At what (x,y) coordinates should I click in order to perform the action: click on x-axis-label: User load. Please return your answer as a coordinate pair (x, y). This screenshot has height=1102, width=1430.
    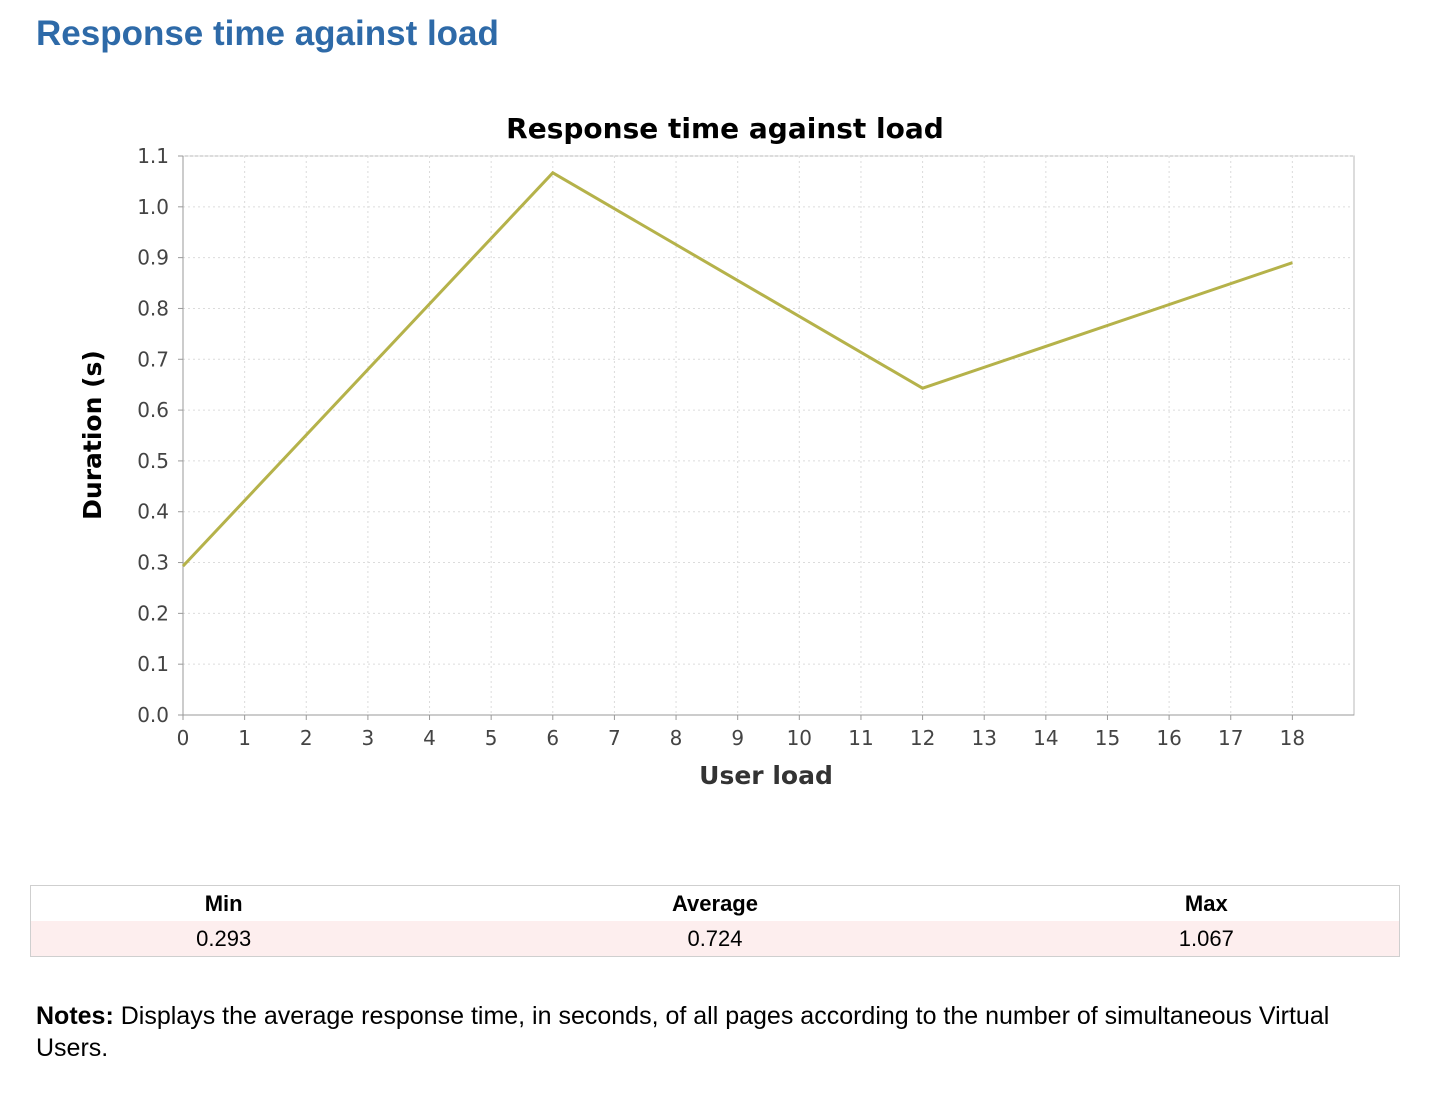
    Looking at the image, I should click on (766, 775).